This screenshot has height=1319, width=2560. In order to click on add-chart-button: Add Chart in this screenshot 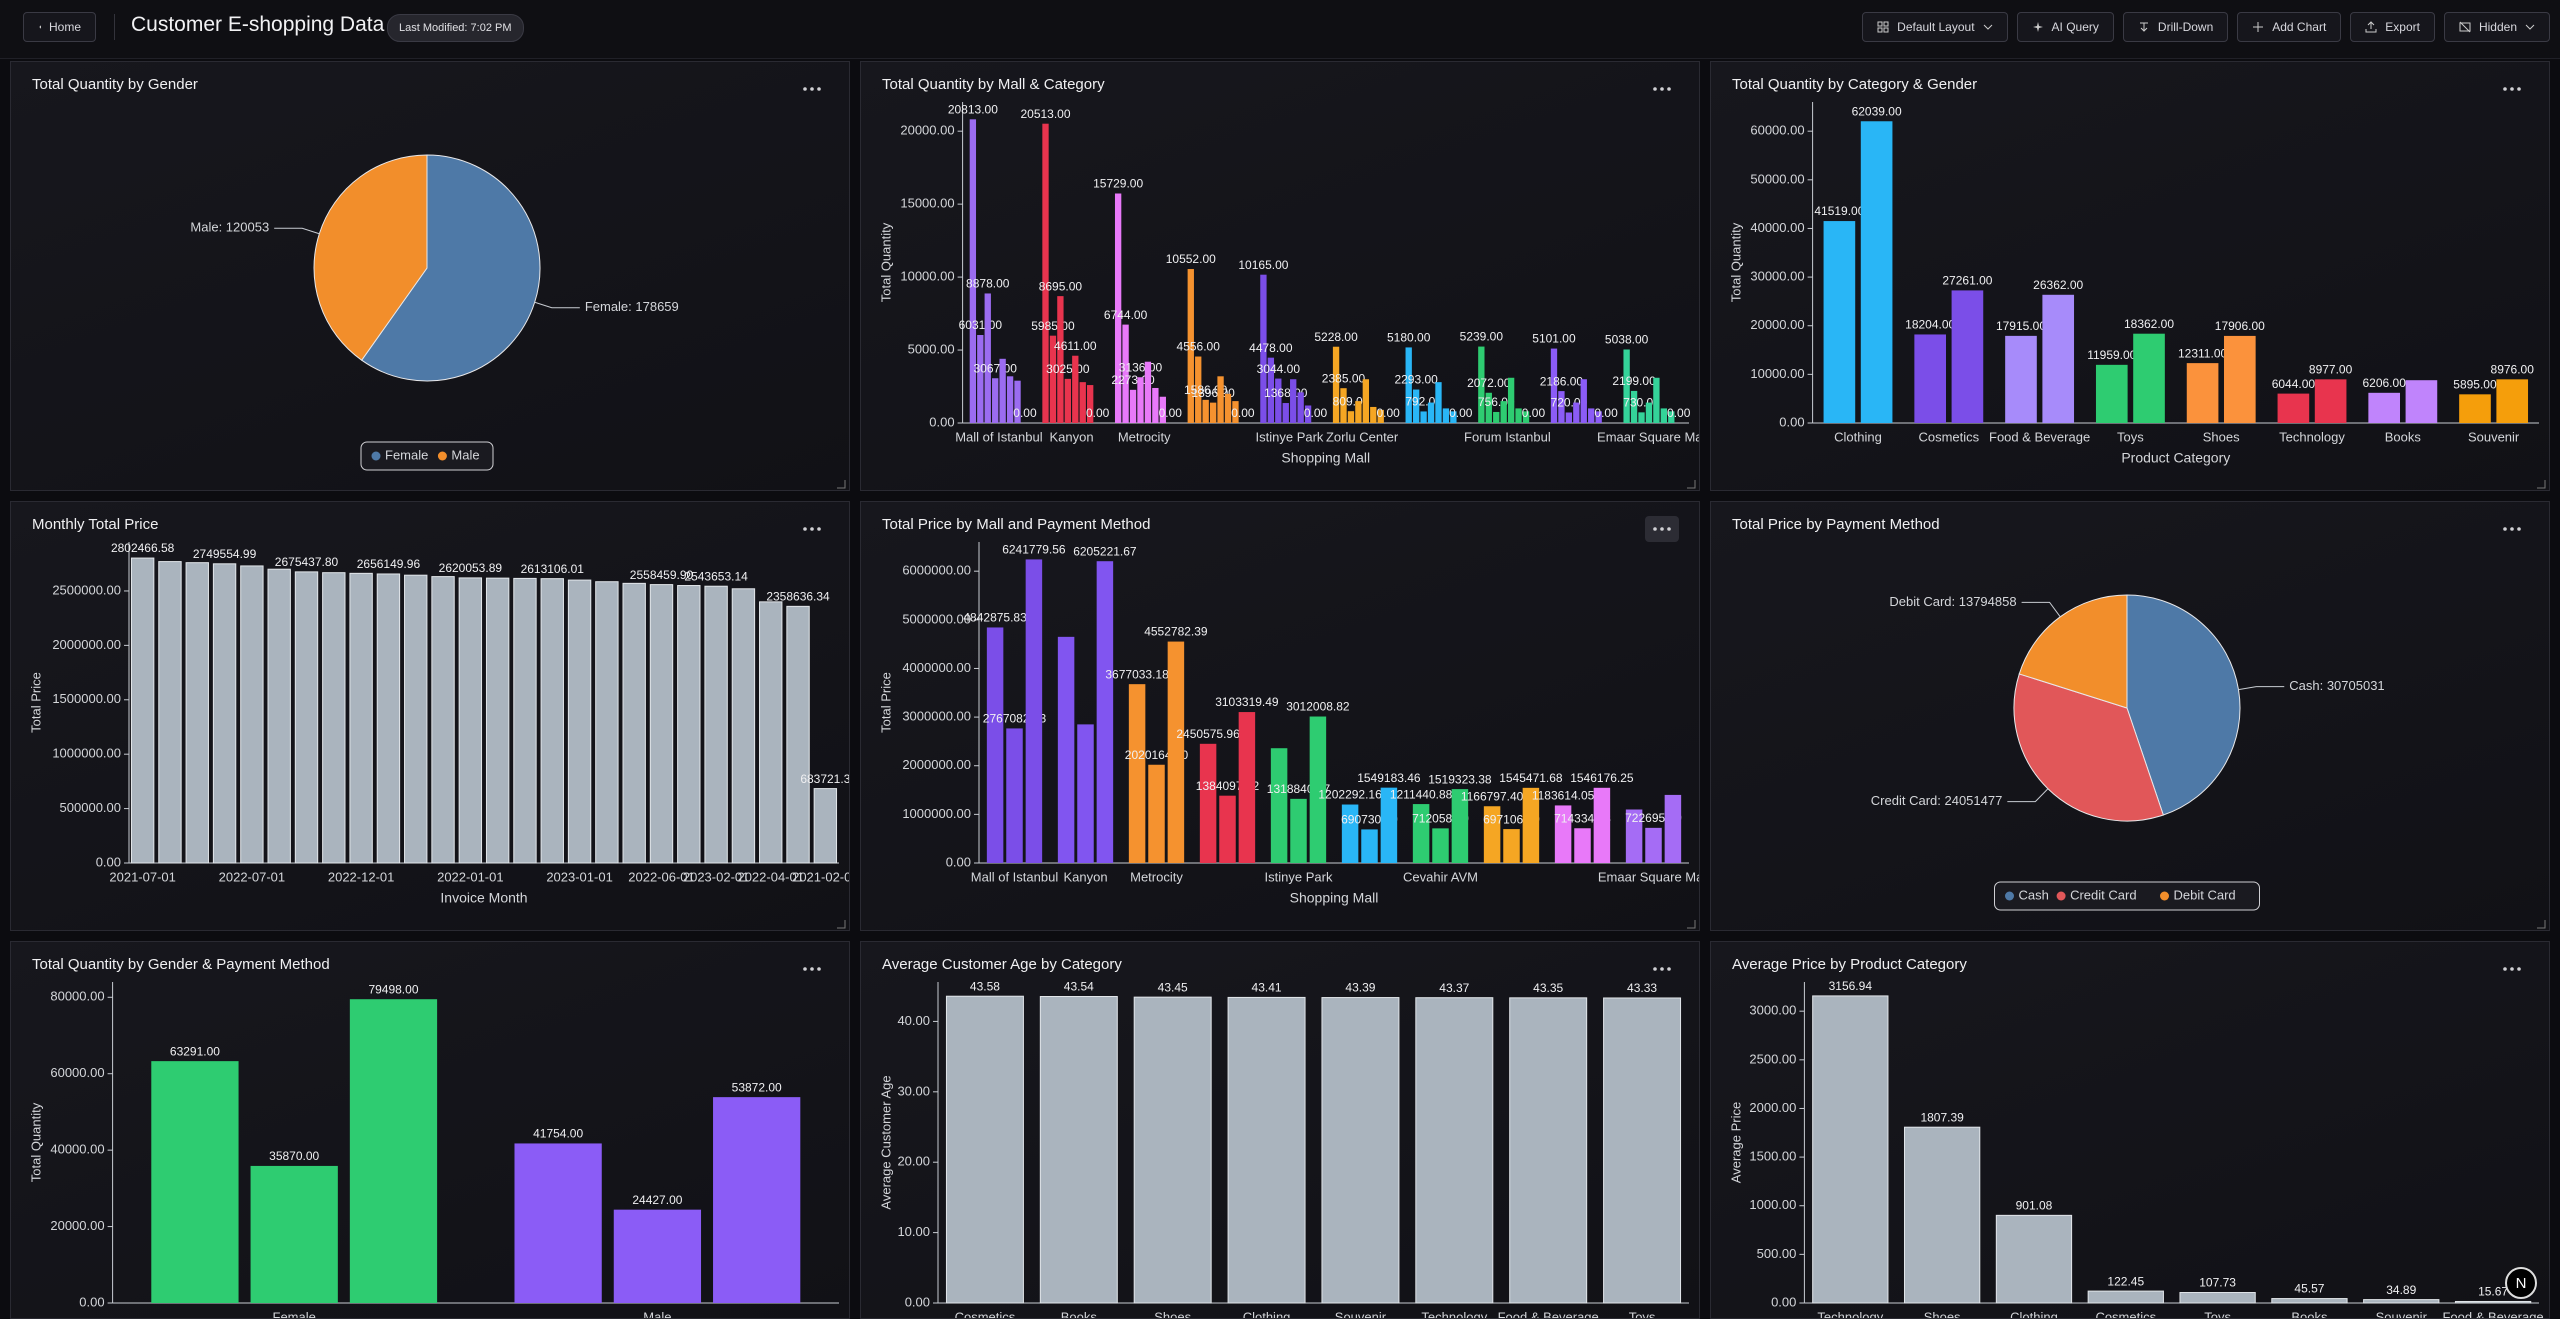, I will do `click(2289, 27)`.